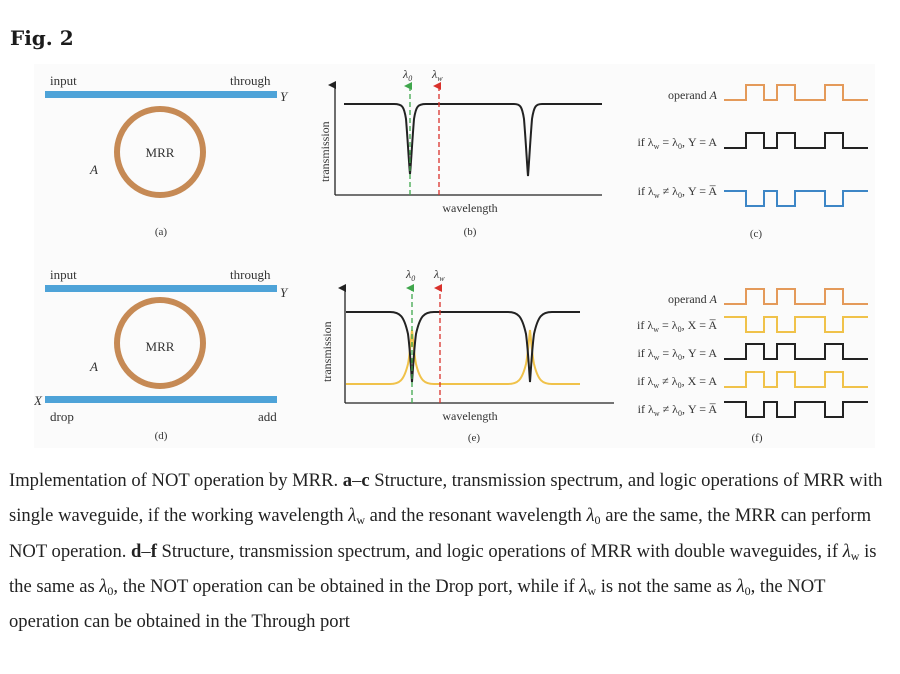 This screenshot has width=900, height=674. Describe the element at coordinates (796, 409) in the screenshot. I see `through-inverted-waveform` at that location.